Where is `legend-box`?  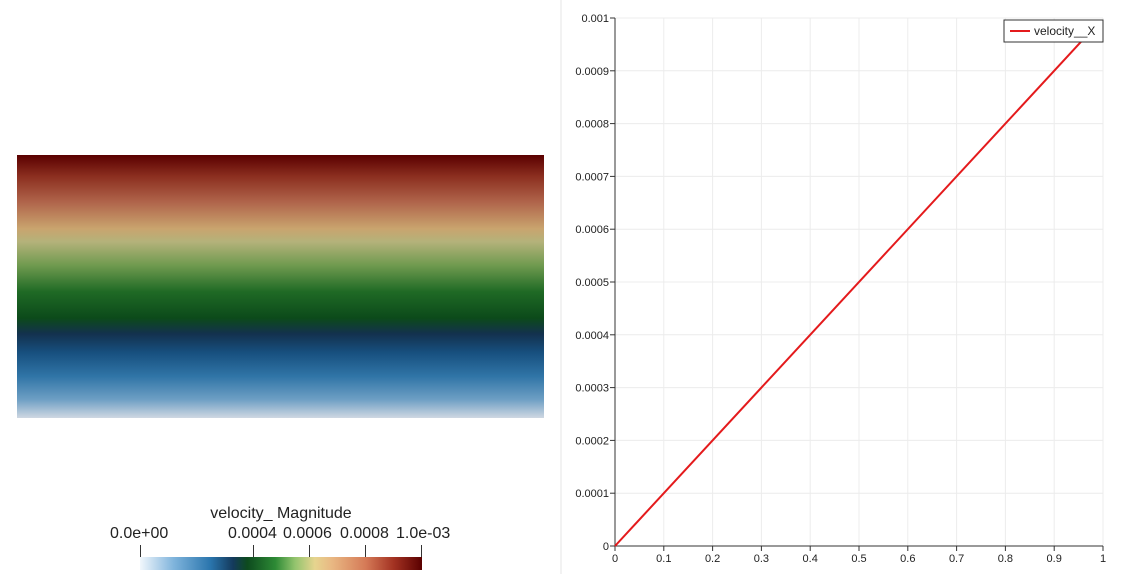
legend-box is located at coordinates (1053, 31).